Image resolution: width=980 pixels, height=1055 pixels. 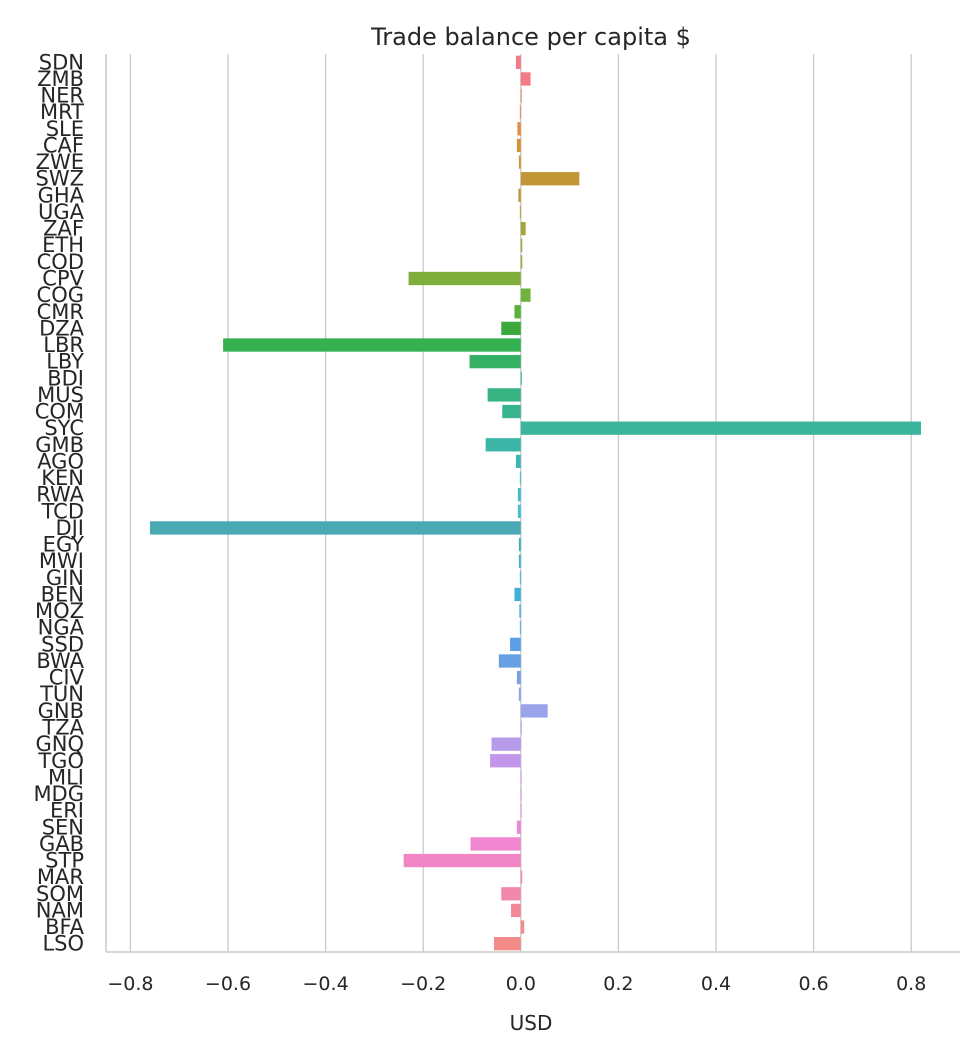 I want to click on category-label: DZA, so click(x=62, y=328).